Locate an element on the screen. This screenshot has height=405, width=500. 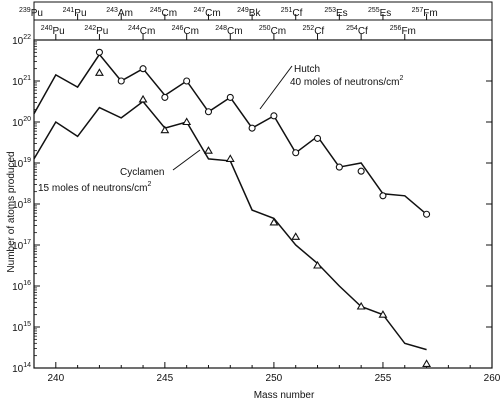
y-tick-label: 1021 is located at coordinates (21, 81).